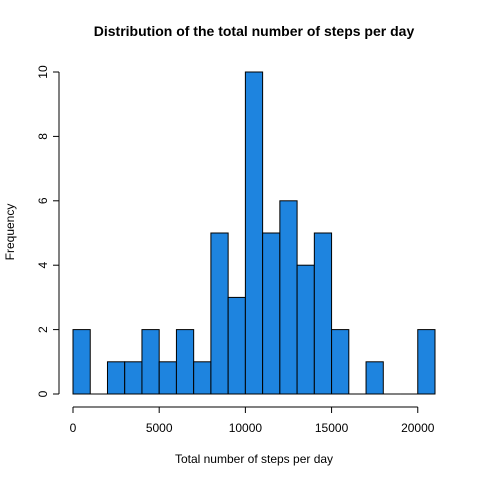  Describe the element at coordinates (252, 420) in the screenshot. I see `x-axis: 0 5000 10000 15000 20000` at that location.